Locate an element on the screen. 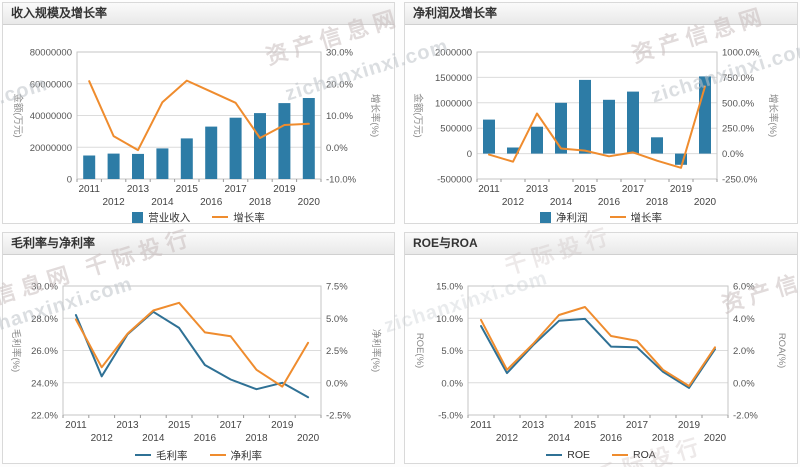  svg-text: 0 is located at coordinates (469, 154).